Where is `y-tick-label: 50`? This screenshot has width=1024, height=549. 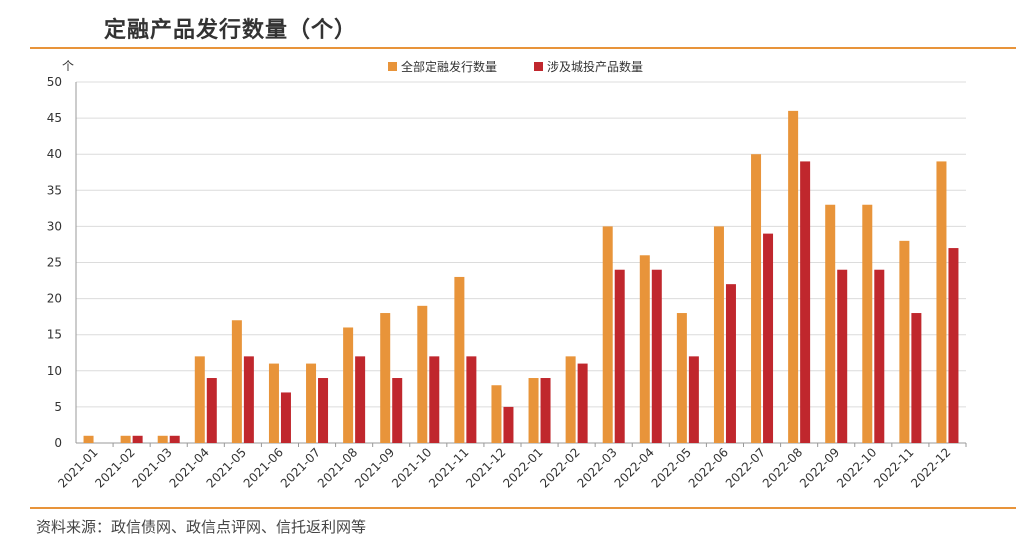 y-tick-label: 50 is located at coordinates (54, 82).